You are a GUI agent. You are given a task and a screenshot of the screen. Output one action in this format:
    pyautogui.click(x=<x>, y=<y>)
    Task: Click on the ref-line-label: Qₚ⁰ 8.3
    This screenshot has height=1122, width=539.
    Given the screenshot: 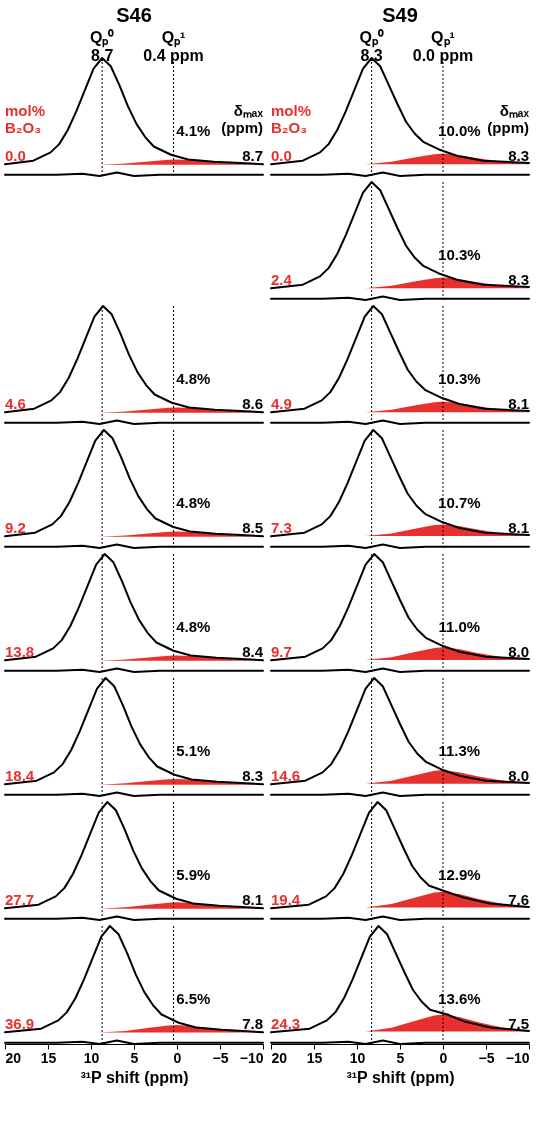 What is the action you would take?
    pyautogui.click(x=371, y=46)
    